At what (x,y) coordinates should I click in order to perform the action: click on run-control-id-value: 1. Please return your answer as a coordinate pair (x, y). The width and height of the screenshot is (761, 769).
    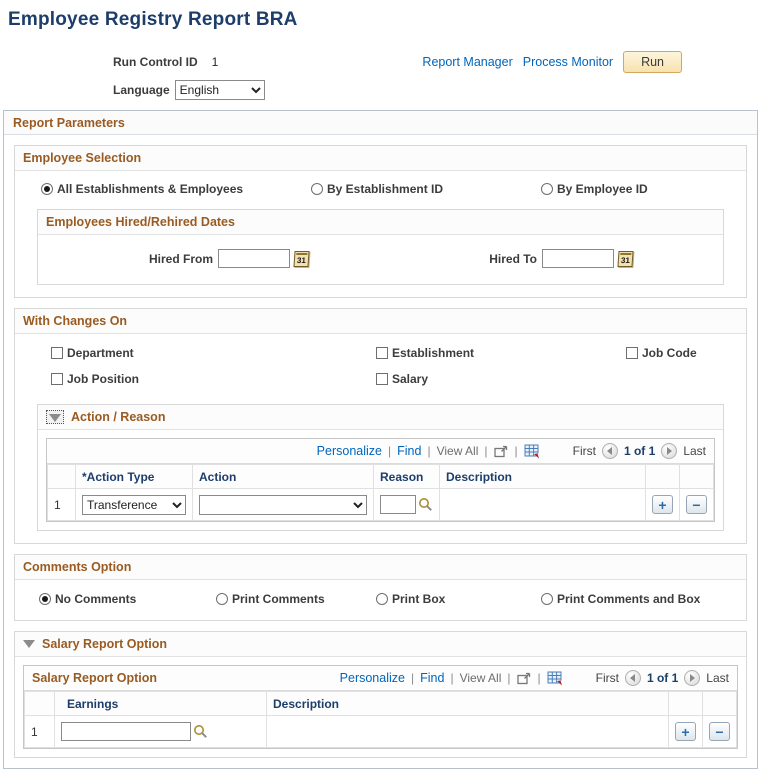
    Looking at the image, I should click on (215, 62).